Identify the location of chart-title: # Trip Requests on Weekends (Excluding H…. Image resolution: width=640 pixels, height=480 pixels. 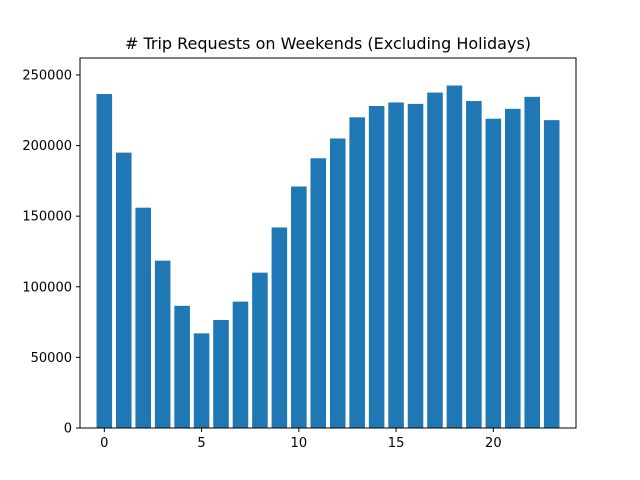
(328, 43).